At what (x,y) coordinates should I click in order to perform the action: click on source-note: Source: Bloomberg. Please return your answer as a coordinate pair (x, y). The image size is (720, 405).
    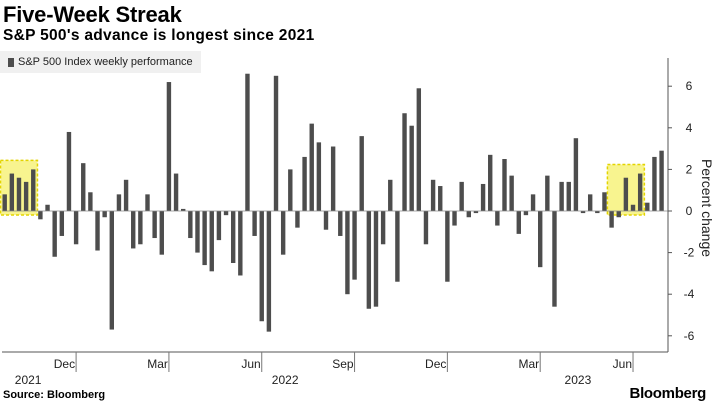
    Looking at the image, I should click on (54, 395).